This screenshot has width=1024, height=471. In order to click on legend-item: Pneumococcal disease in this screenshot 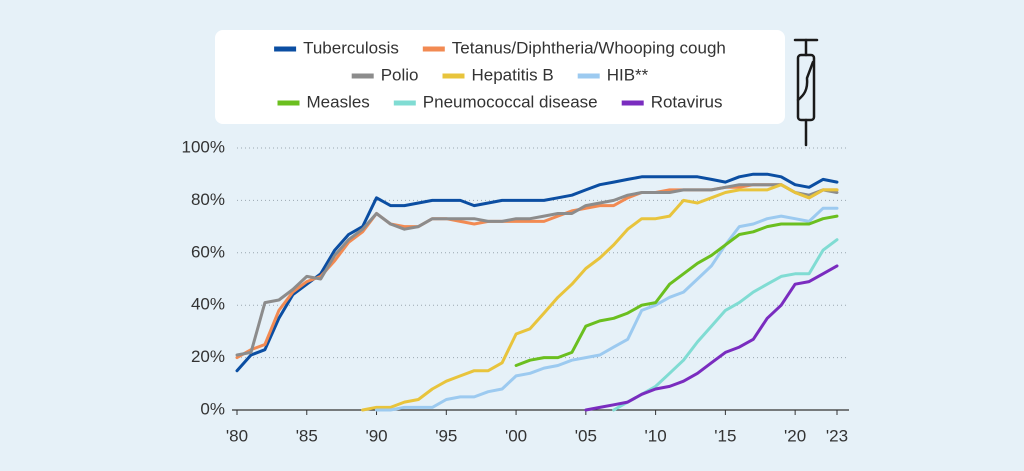, I will do `click(495, 101)`.